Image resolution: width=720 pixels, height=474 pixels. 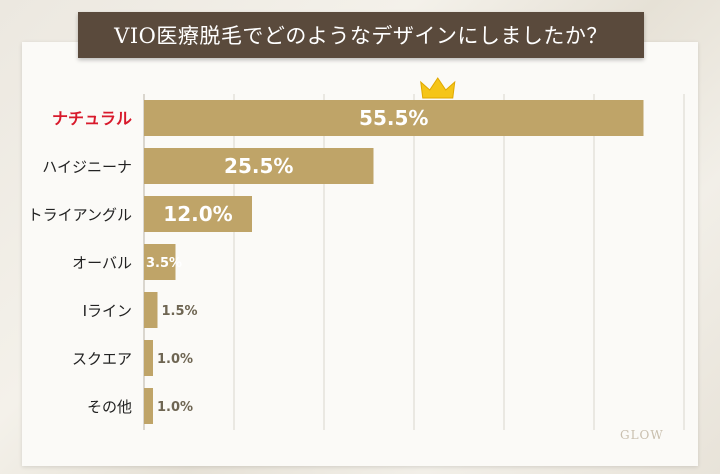 I want to click on title-banner: VIO医療脱毛でどのようなデザインにしましたか？, so click(x=361, y=35).